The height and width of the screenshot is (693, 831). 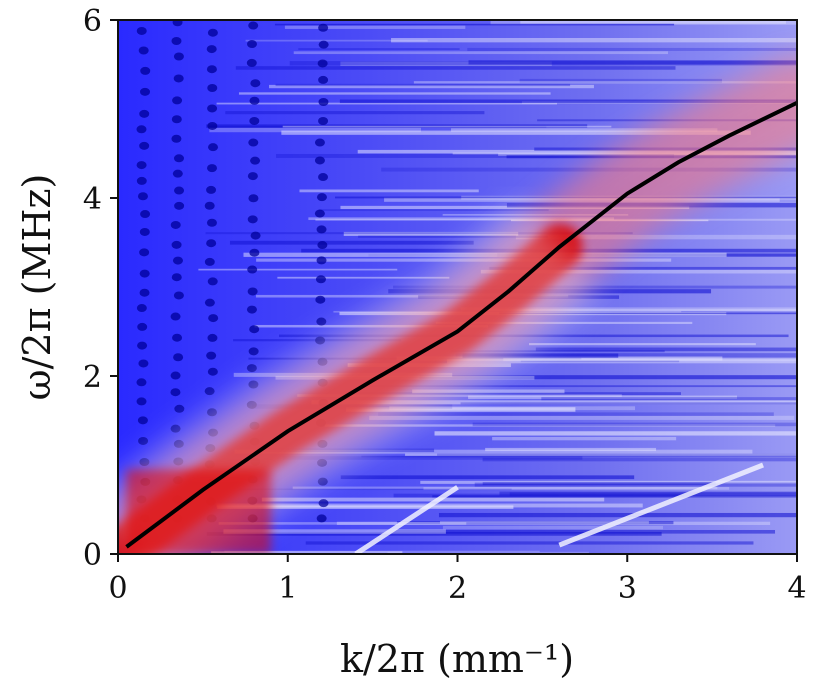 I want to click on x-tick-label: 3, so click(x=627, y=588).